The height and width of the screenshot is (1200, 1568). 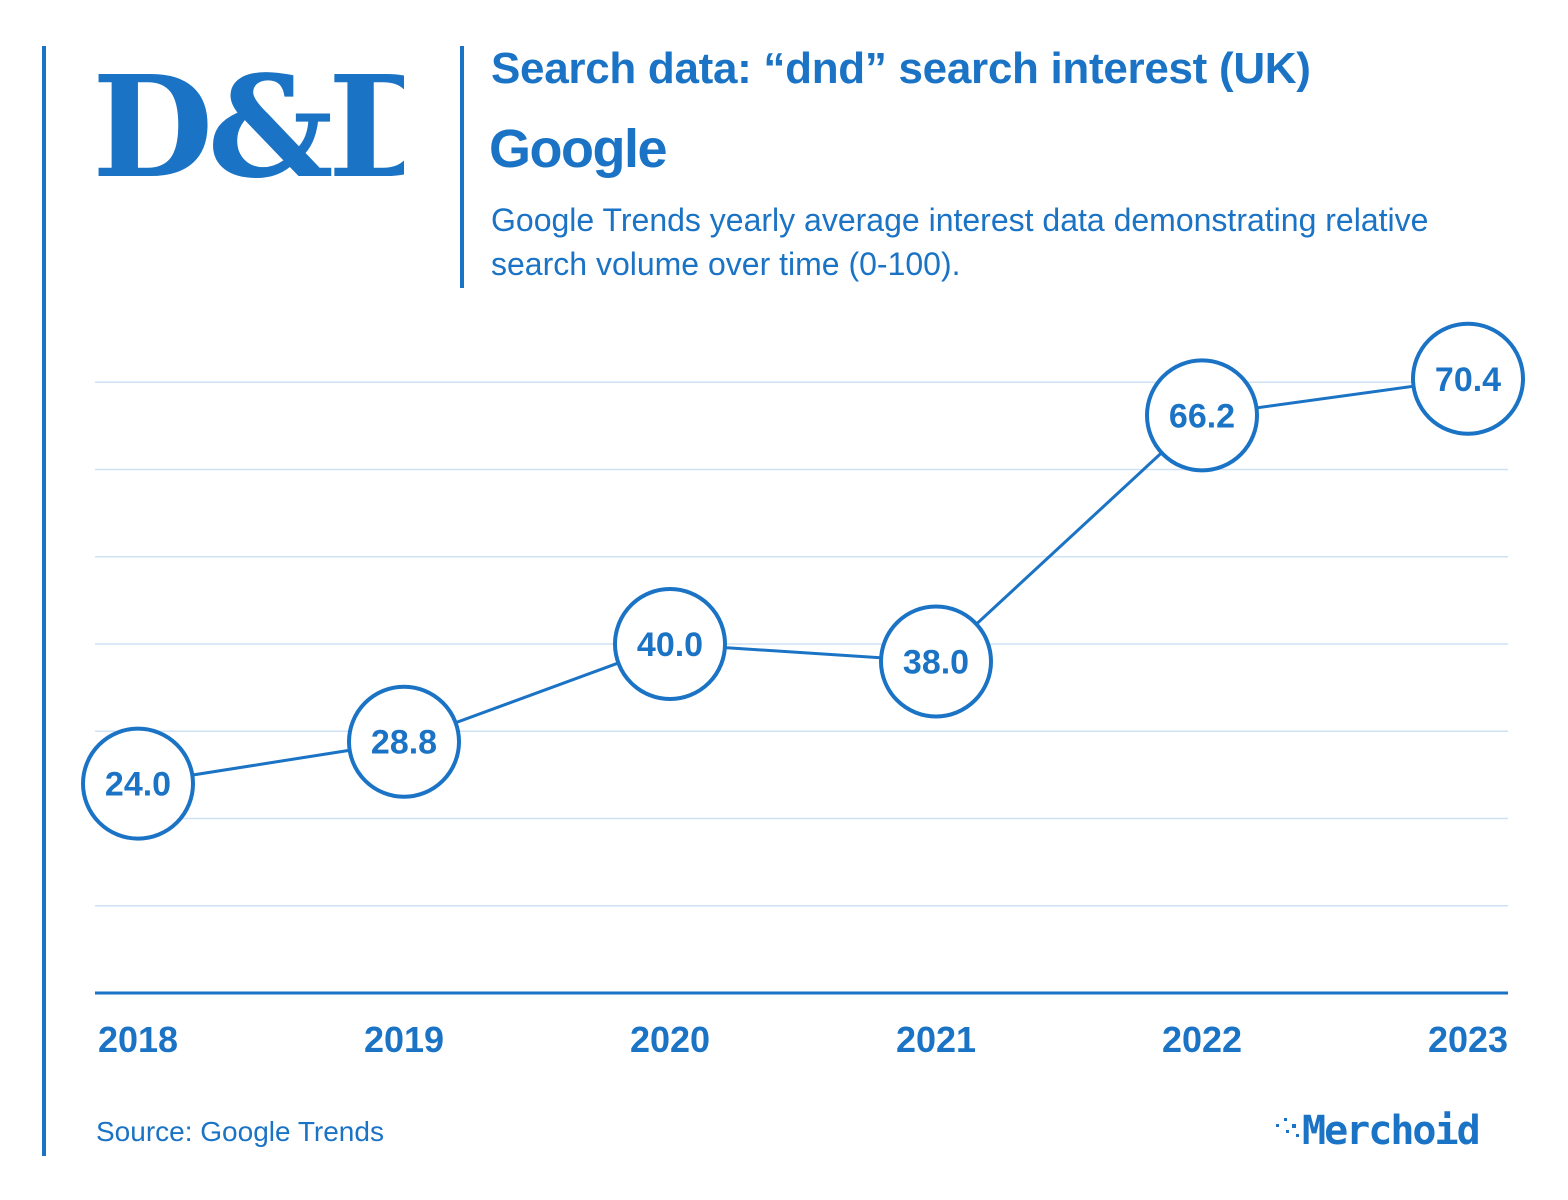 I want to click on data-point-2023, so click(x=1468, y=378).